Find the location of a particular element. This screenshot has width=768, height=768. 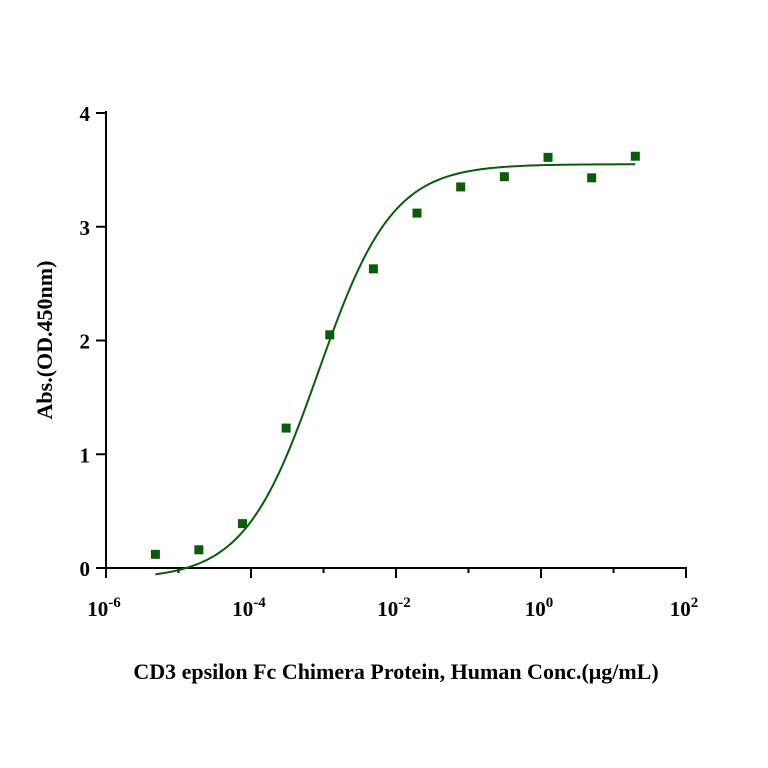

y-tick-label: 3 is located at coordinates (85, 228).